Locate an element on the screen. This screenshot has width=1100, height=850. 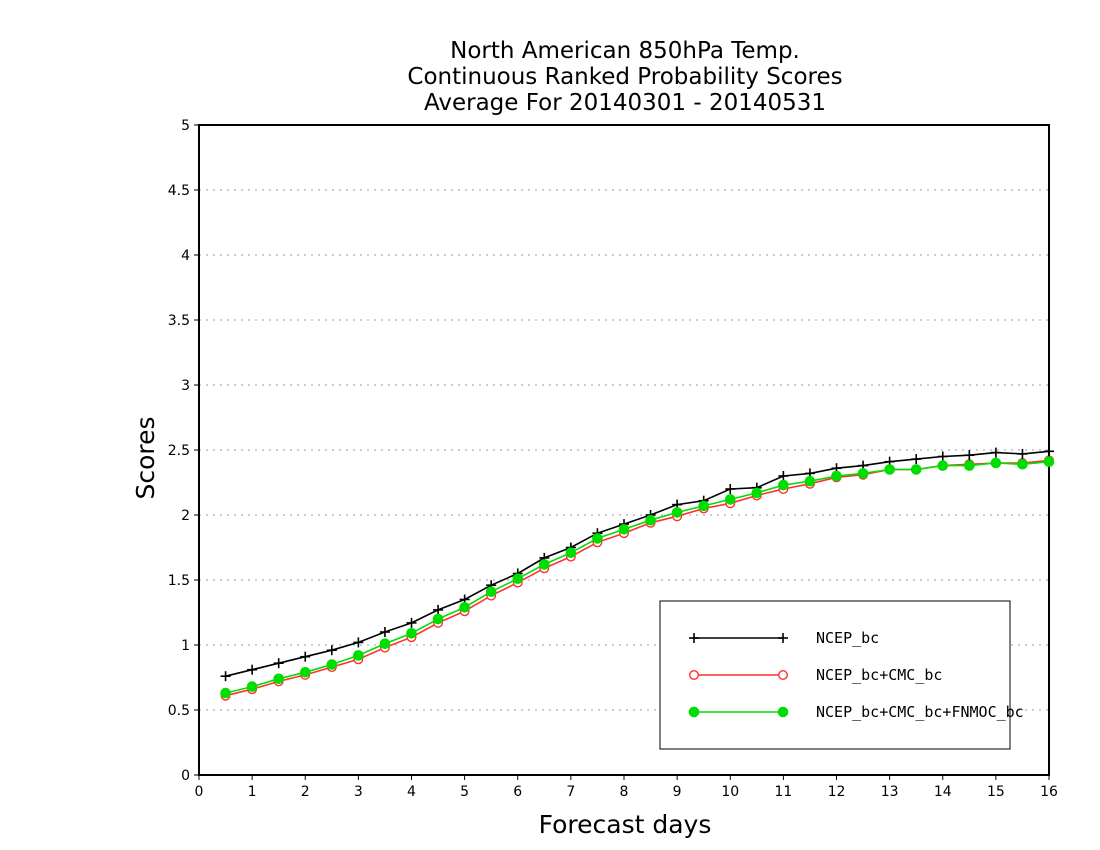
y-tick-label: 5 is located at coordinates (185, 126).